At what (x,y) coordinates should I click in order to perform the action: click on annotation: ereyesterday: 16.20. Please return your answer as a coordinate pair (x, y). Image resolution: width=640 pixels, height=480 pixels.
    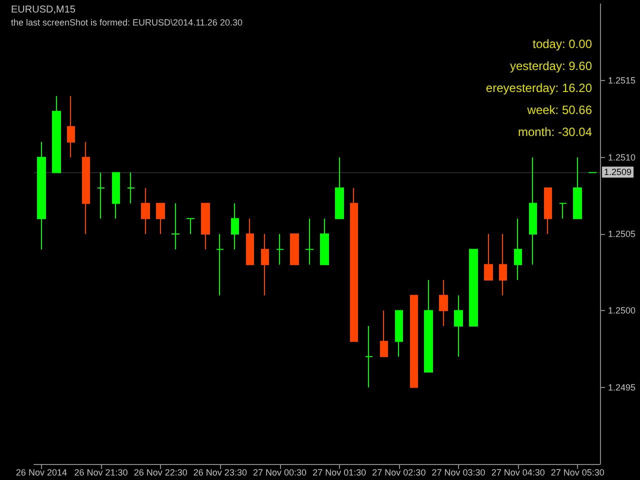
    Looking at the image, I should click on (539, 88).